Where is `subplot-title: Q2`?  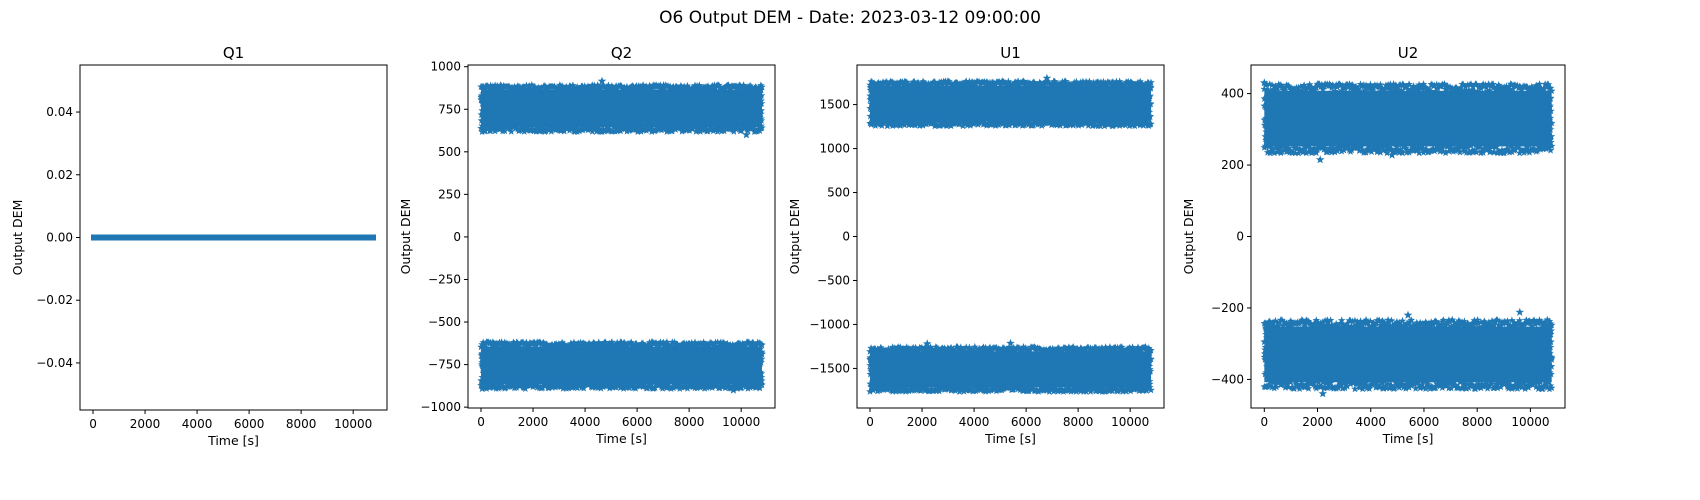 subplot-title: Q2 is located at coordinates (621, 53).